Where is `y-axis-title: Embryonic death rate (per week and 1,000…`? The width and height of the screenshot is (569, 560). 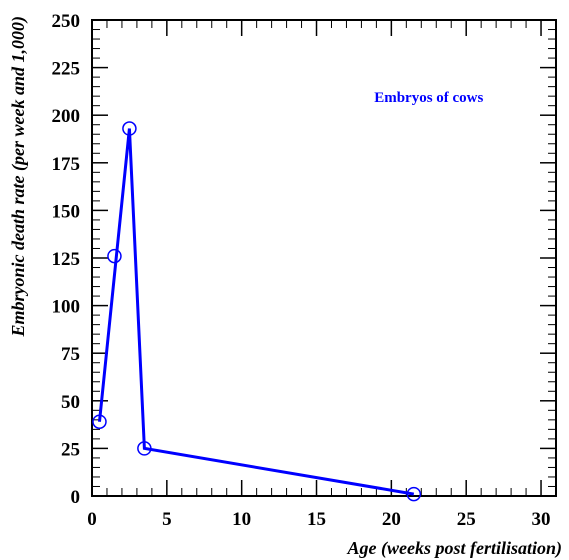
y-axis-title: Embryonic death rate (per week and 1,000… is located at coordinates (18, 176).